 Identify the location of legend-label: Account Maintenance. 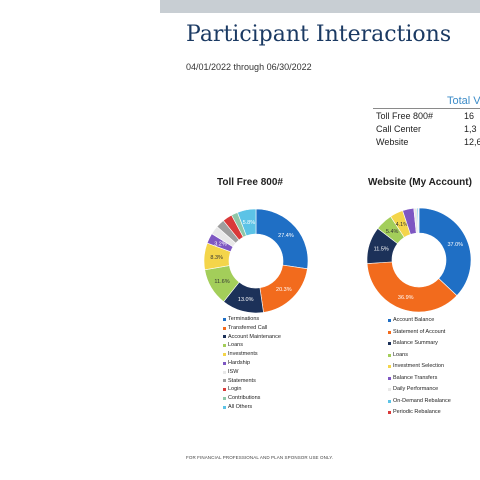
(254, 336).